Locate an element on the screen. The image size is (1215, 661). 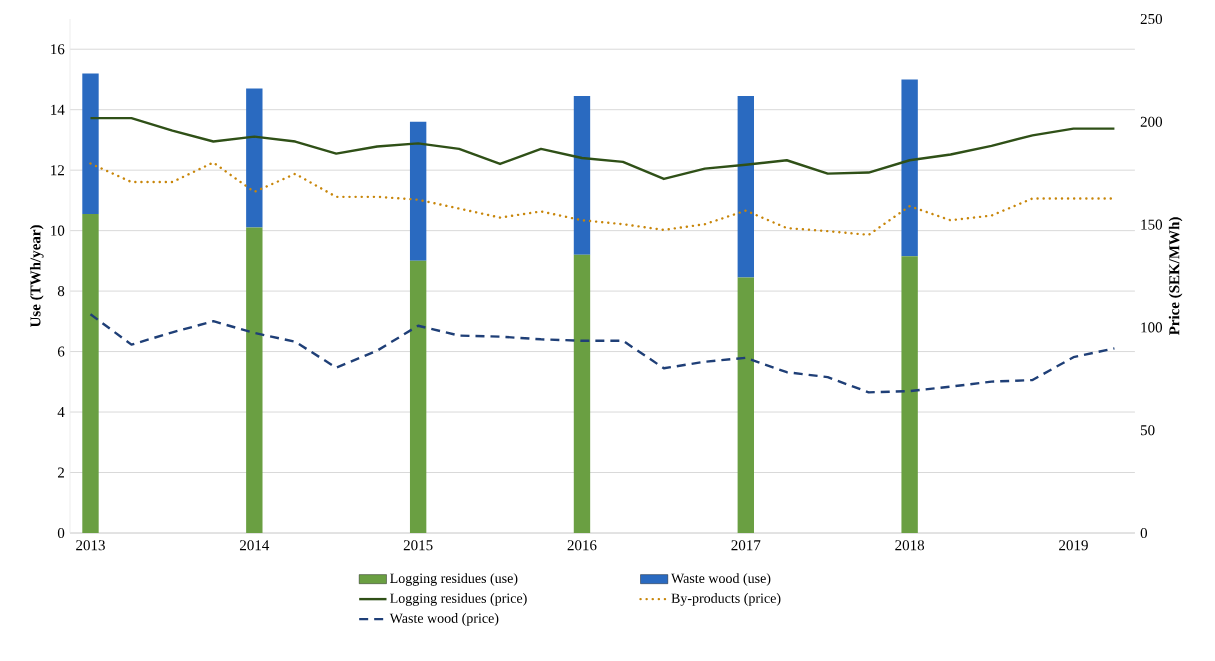
y2-tick-label: 200 is located at coordinates (1151, 121).